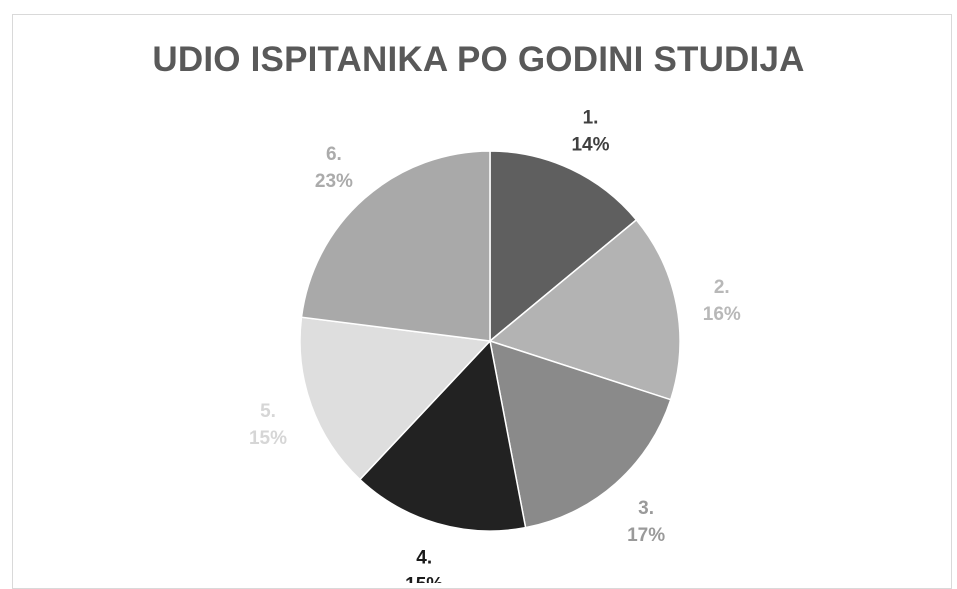 The image size is (957, 589). Describe the element at coordinates (268, 411) in the screenshot. I see `category-label-5: 5.` at that location.